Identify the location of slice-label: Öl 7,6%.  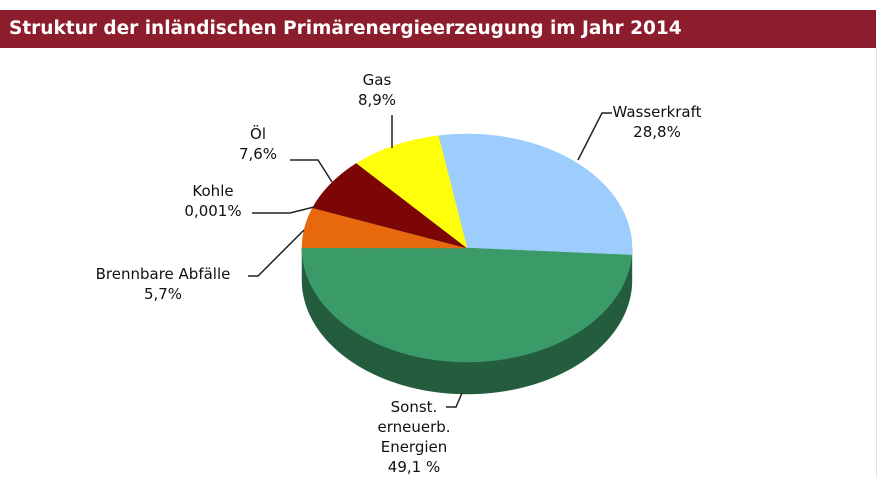
(258, 144).